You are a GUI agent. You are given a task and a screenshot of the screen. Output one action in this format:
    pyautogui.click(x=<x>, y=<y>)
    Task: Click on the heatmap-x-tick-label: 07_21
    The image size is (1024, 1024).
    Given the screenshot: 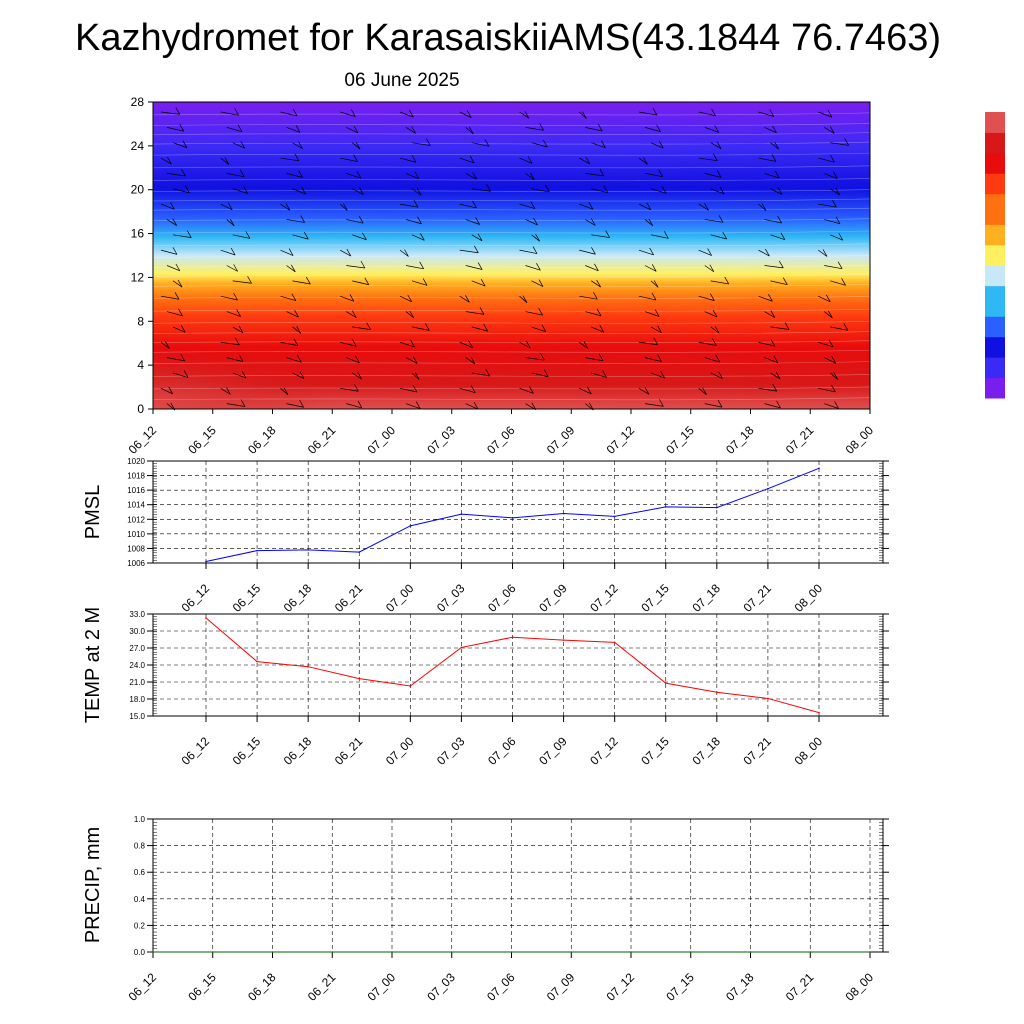 What is the action you would take?
    pyautogui.click(x=800, y=440)
    